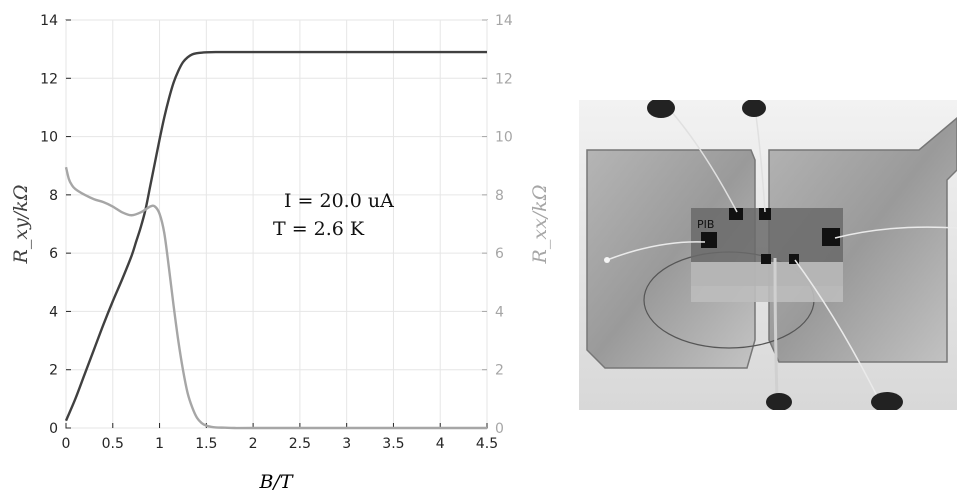  Describe the element at coordinates (49, 79) in the screenshot. I see `y-left-tick-label: 12` at that location.